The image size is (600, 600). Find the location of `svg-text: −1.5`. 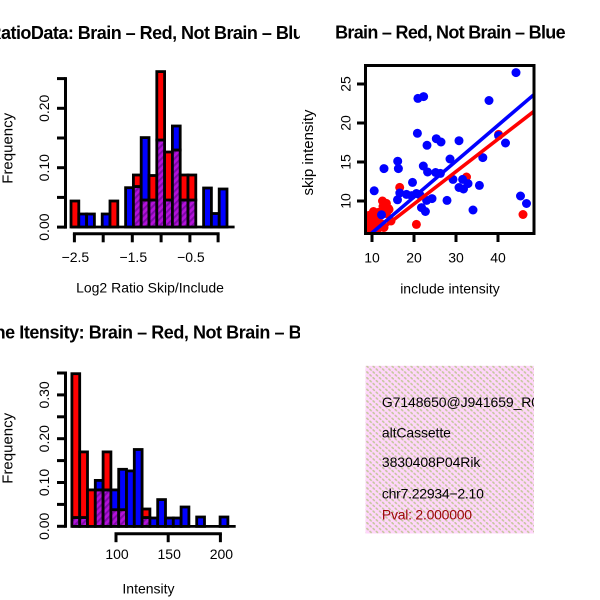

svg-text: −1.5 is located at coordinates (133, 257).